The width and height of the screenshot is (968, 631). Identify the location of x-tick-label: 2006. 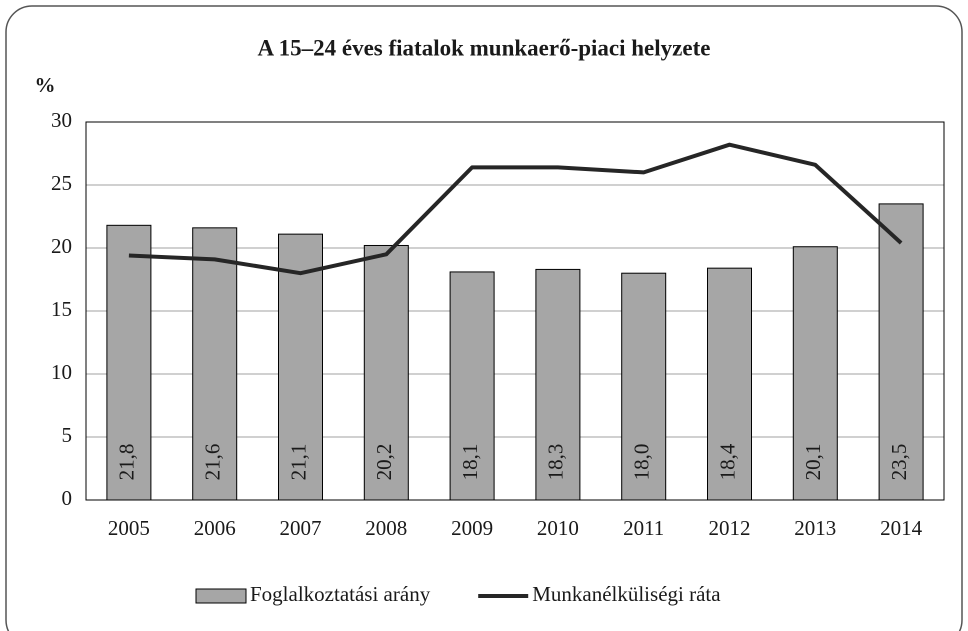
(215, 528).